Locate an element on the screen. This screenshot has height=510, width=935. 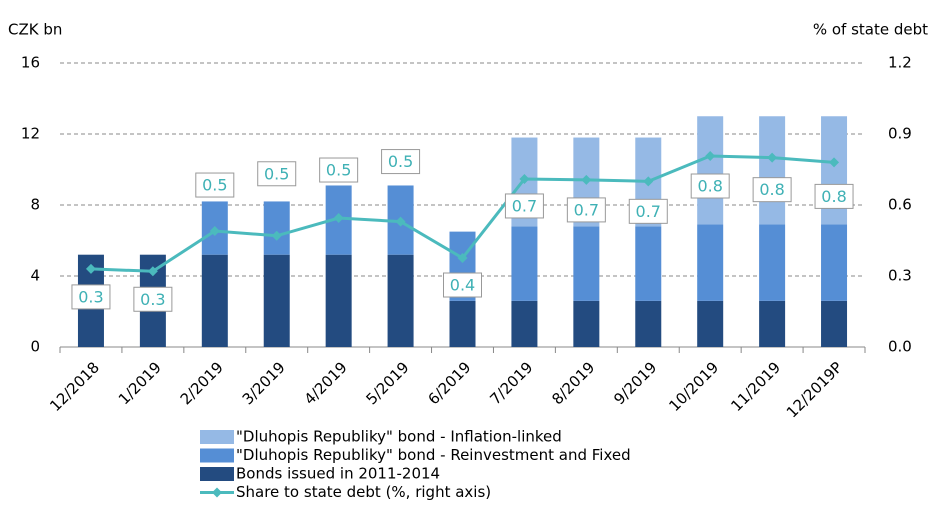
x-tick-label: 12/2019P is located at coordinates (814, 389).